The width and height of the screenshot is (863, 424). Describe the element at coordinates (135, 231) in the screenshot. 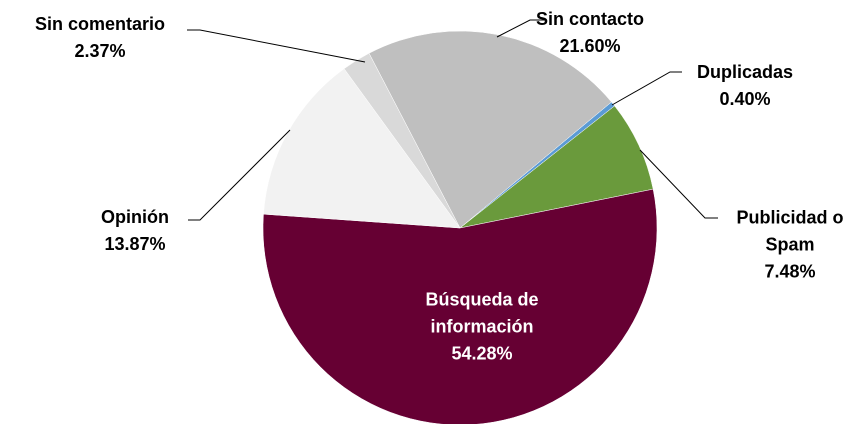

I see `slice-label: Opinión 13.87%` at that location.